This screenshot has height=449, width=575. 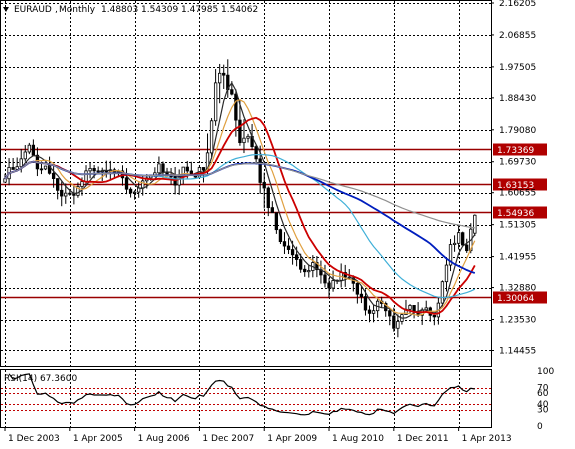 I want to click on y-tick-label-7: 1.51305, so click(x=517, y=226).